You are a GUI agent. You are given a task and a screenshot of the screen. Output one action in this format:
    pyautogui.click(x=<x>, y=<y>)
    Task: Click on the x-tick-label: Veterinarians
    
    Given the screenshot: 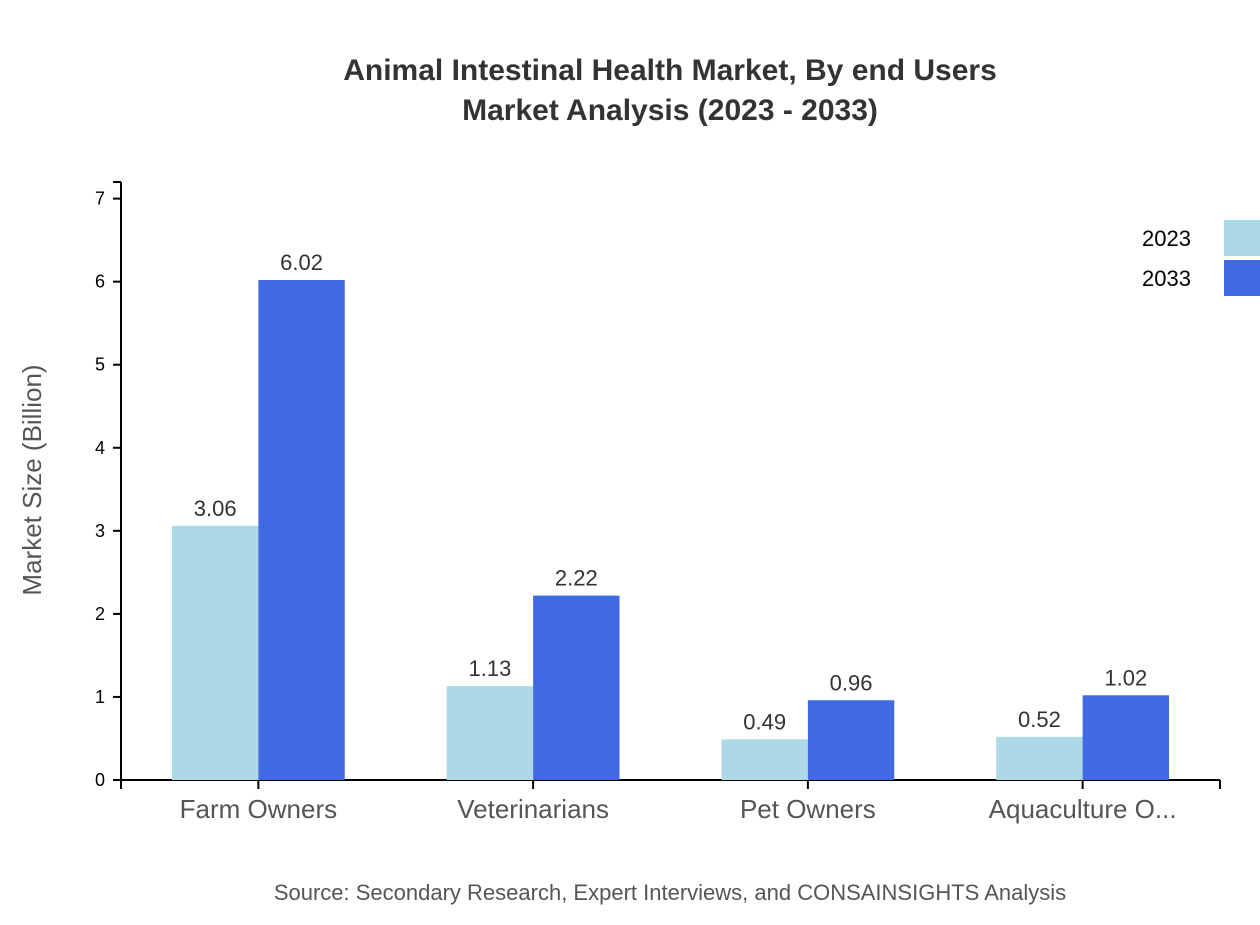 What is the action you would take?
    pyautogui.click(x=533, y=809)
    